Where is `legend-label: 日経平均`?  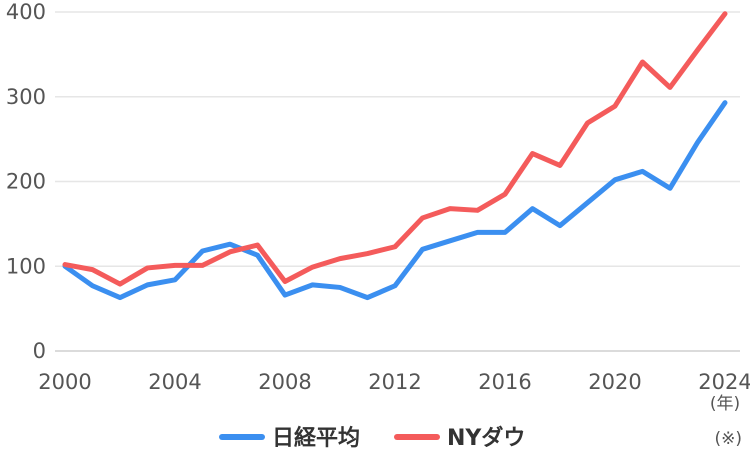 legend-label: 日経平均 is located at coordinates (316, 437).